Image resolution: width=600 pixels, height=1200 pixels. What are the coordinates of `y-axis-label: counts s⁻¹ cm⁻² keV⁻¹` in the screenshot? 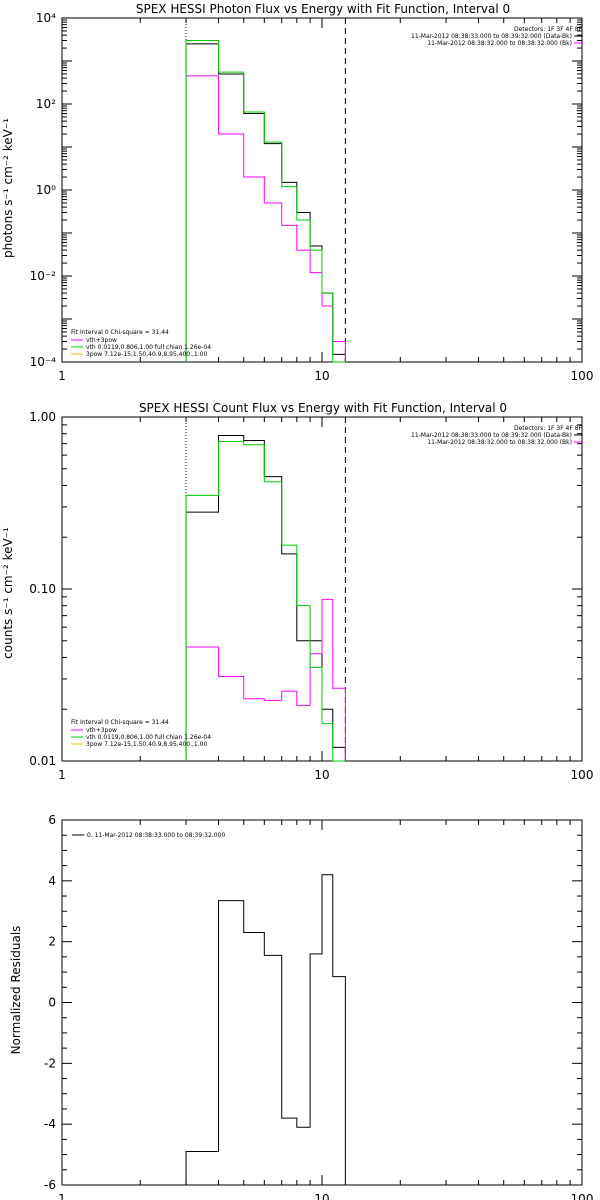 It's located at (8, 593).